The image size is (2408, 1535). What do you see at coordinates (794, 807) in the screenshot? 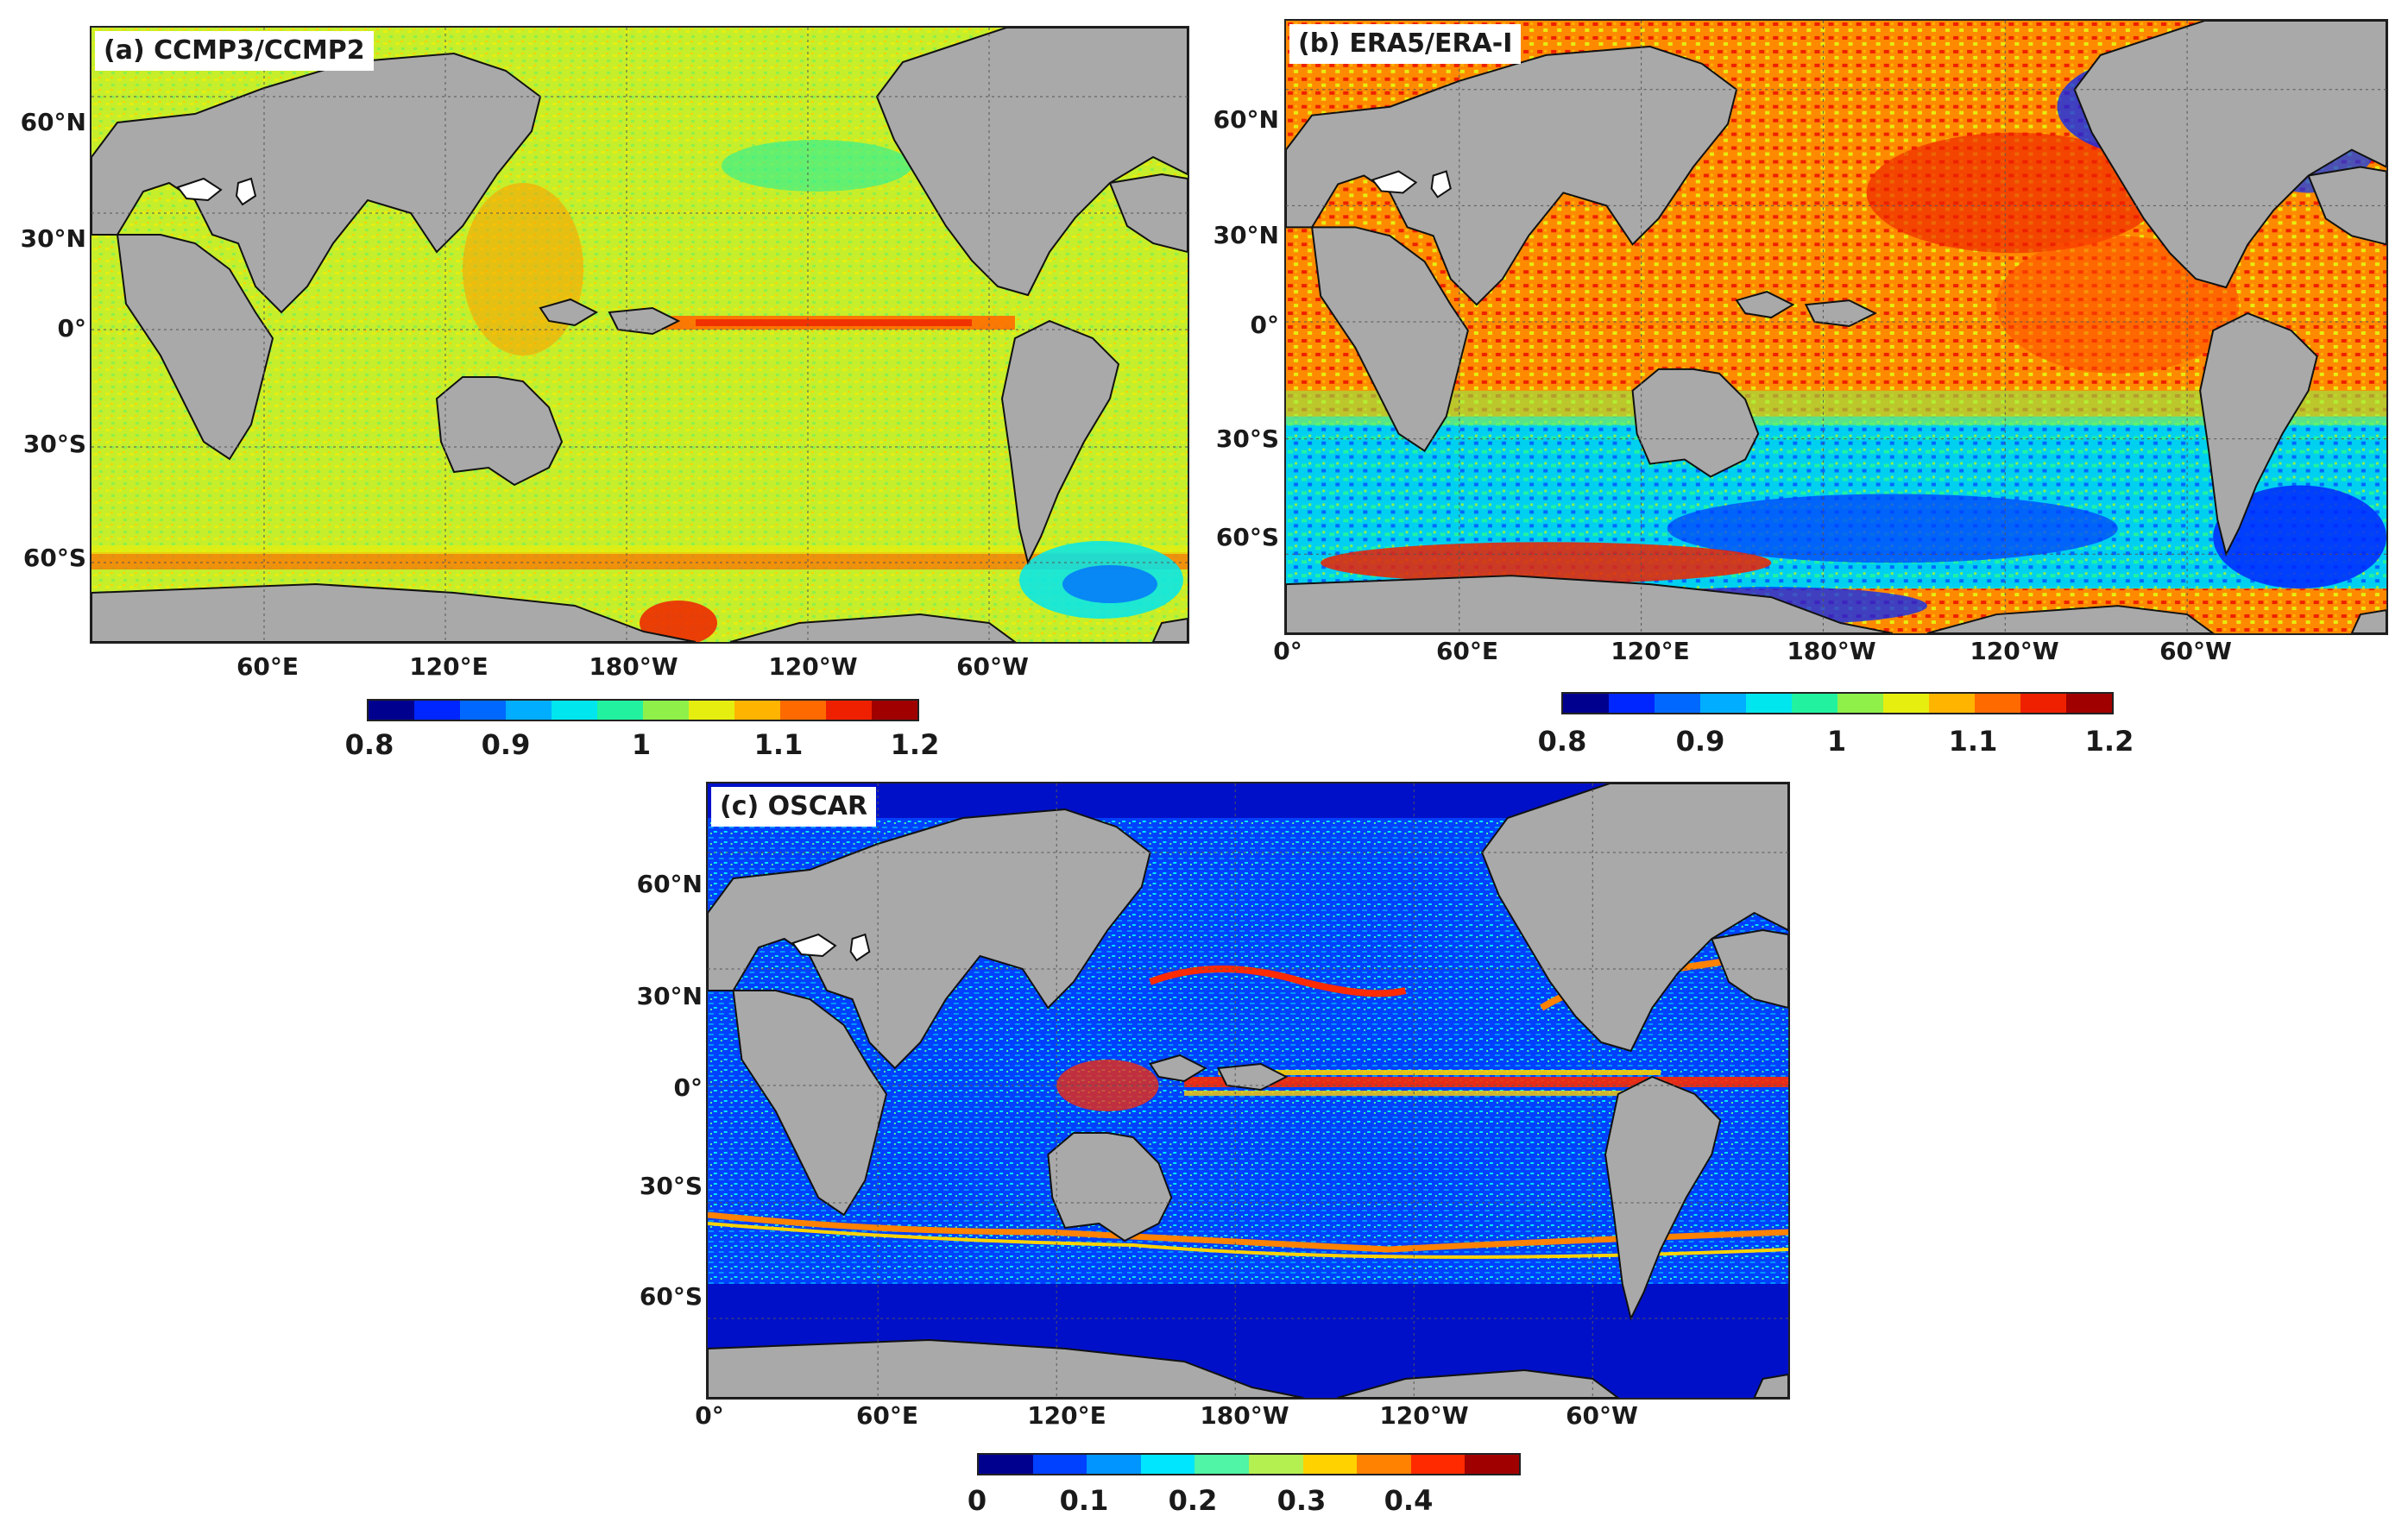
I see `panel-c-title: (c) OSCAR` at bounding box center [794, 807].